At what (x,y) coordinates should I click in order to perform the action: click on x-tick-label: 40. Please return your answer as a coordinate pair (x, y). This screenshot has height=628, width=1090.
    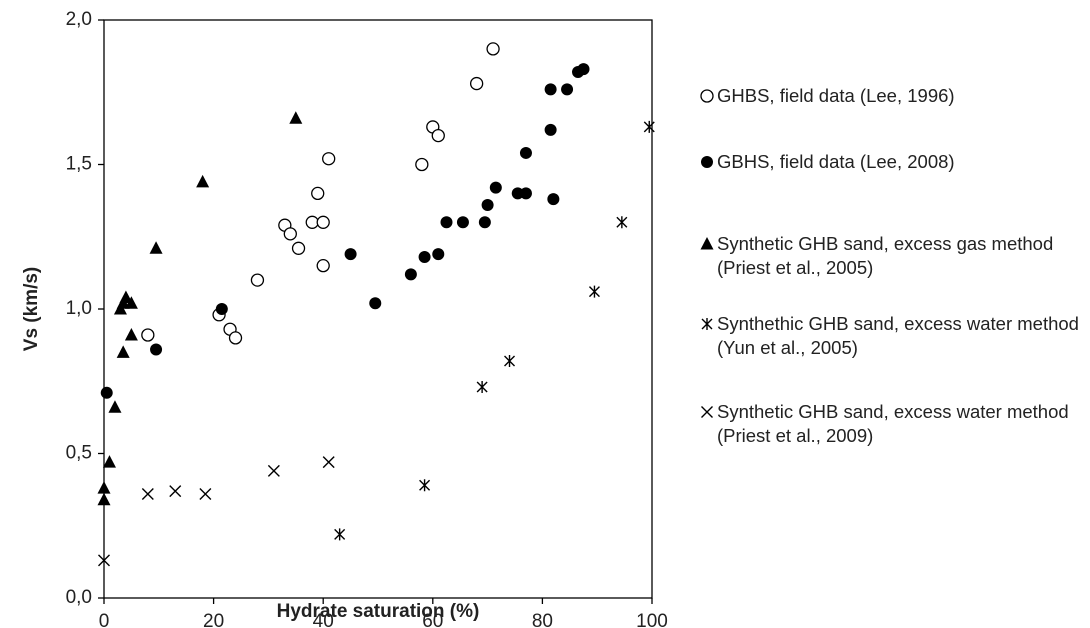
    Looking at the image, I should click on (323, 619).